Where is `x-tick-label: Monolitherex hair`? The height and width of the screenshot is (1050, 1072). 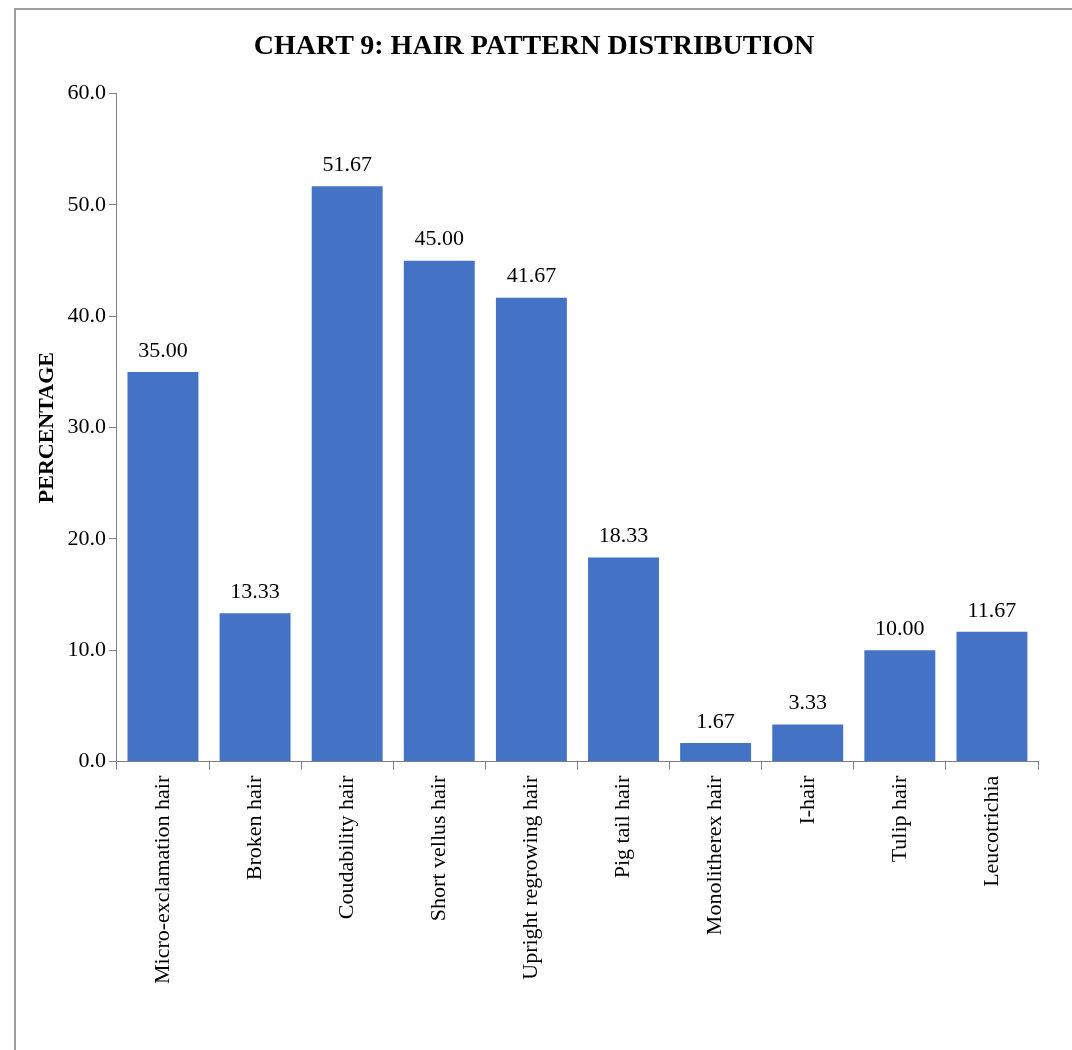 x-tick-label: Monolitherex hair is located at coordinates (714, 855).